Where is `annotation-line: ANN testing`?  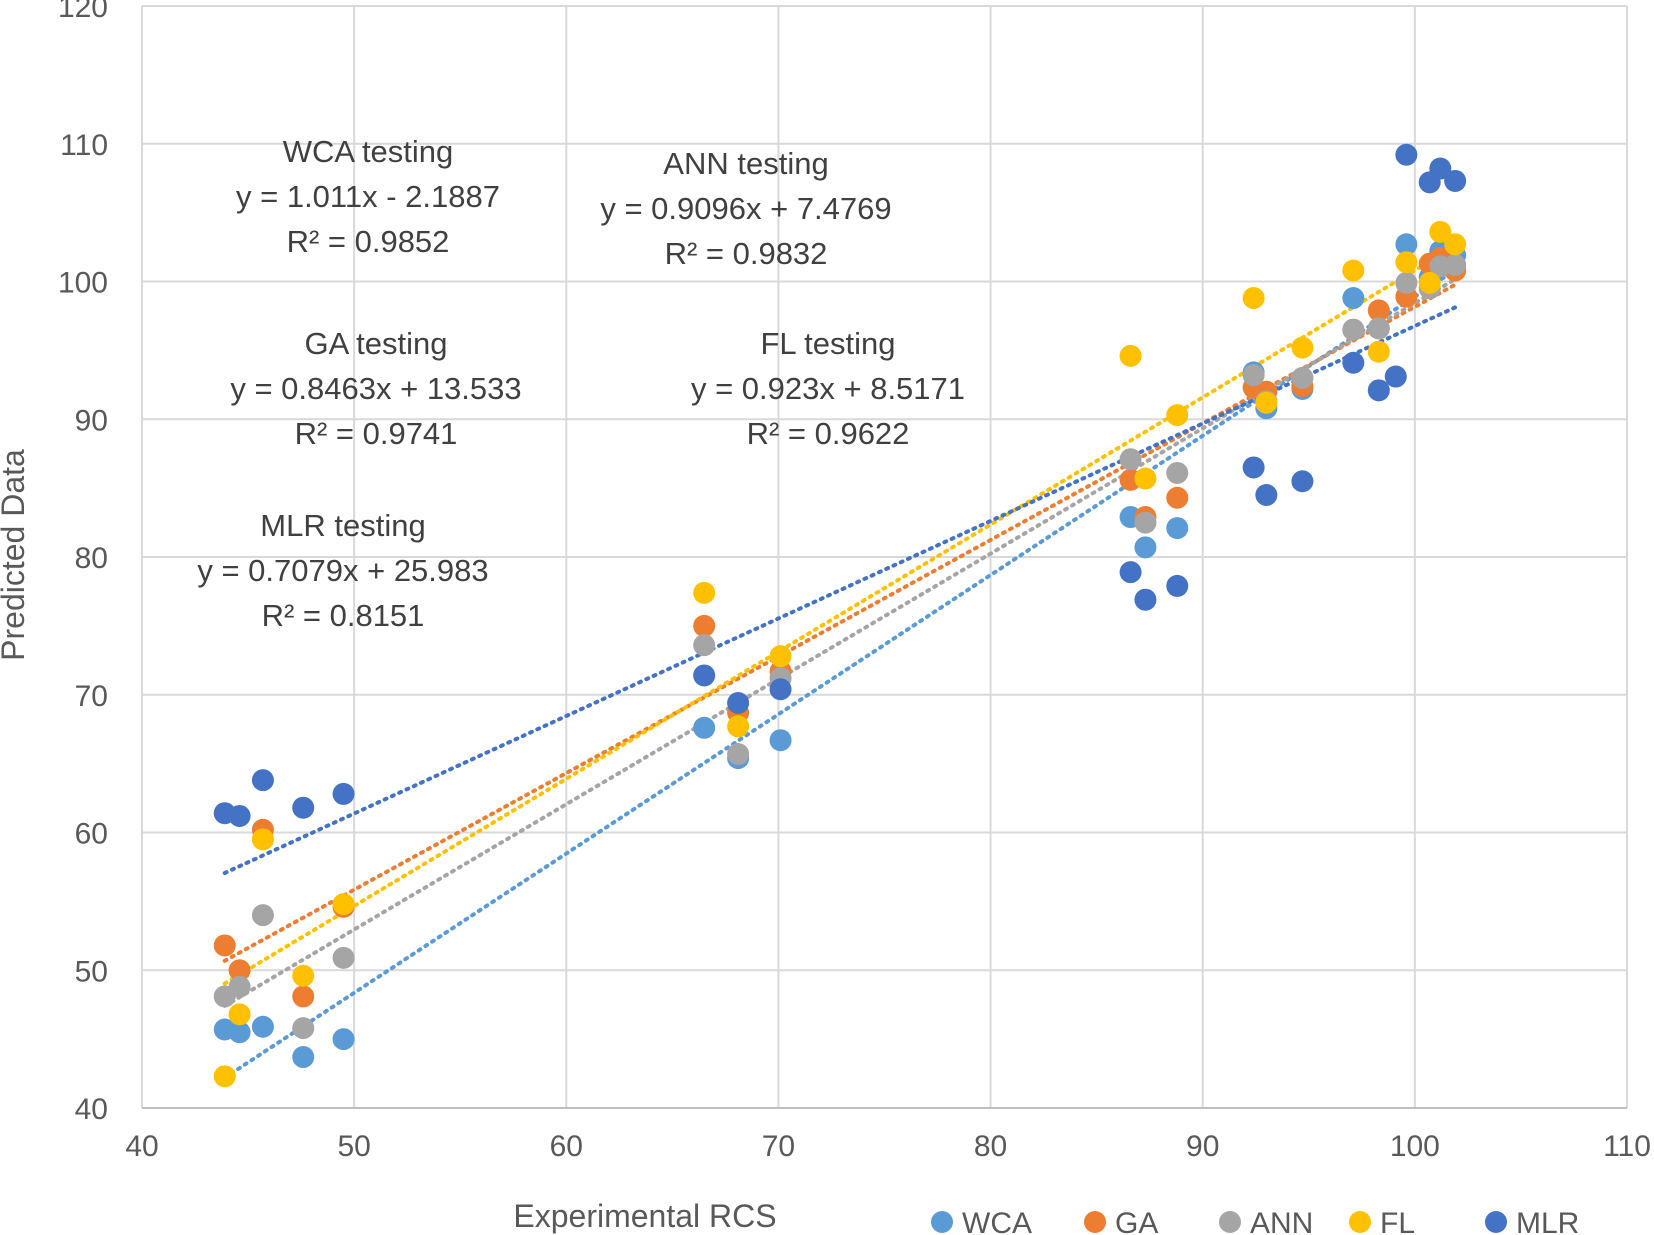
annotation-line: ANN testing is located at coordinates (745, 163).